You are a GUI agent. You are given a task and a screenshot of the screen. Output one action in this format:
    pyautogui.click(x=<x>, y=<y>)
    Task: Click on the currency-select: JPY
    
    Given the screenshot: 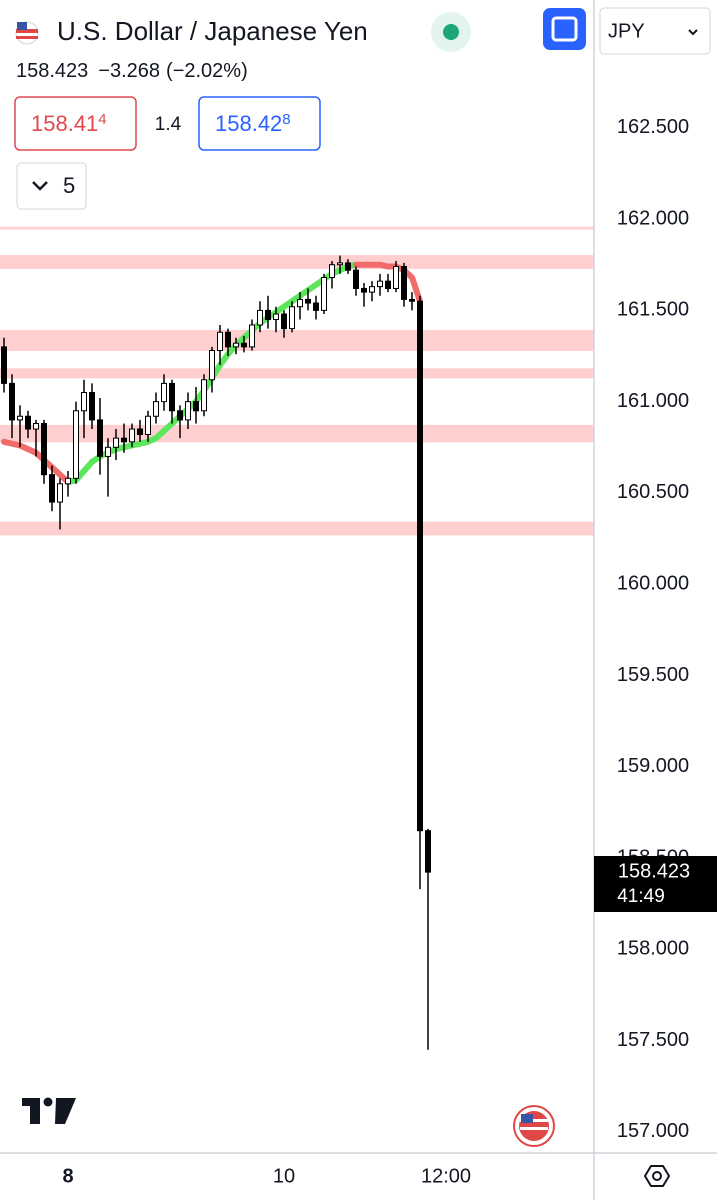 What is the action you would take?
    pyautogui.click(x=655, y=31)
    